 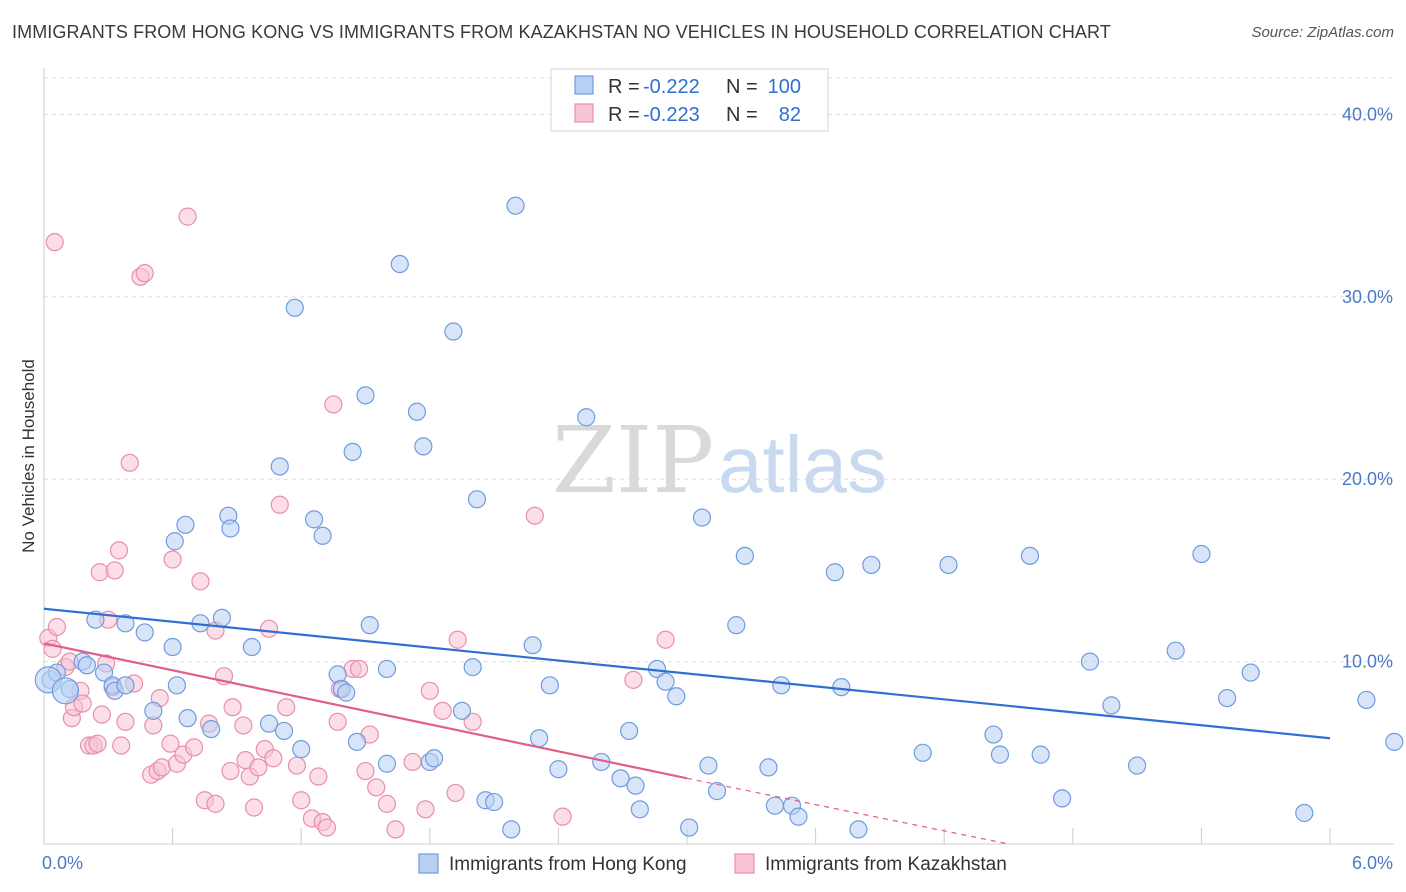 I want to click on y-tick-label: 30.0%, so click(x=1367, y=297).